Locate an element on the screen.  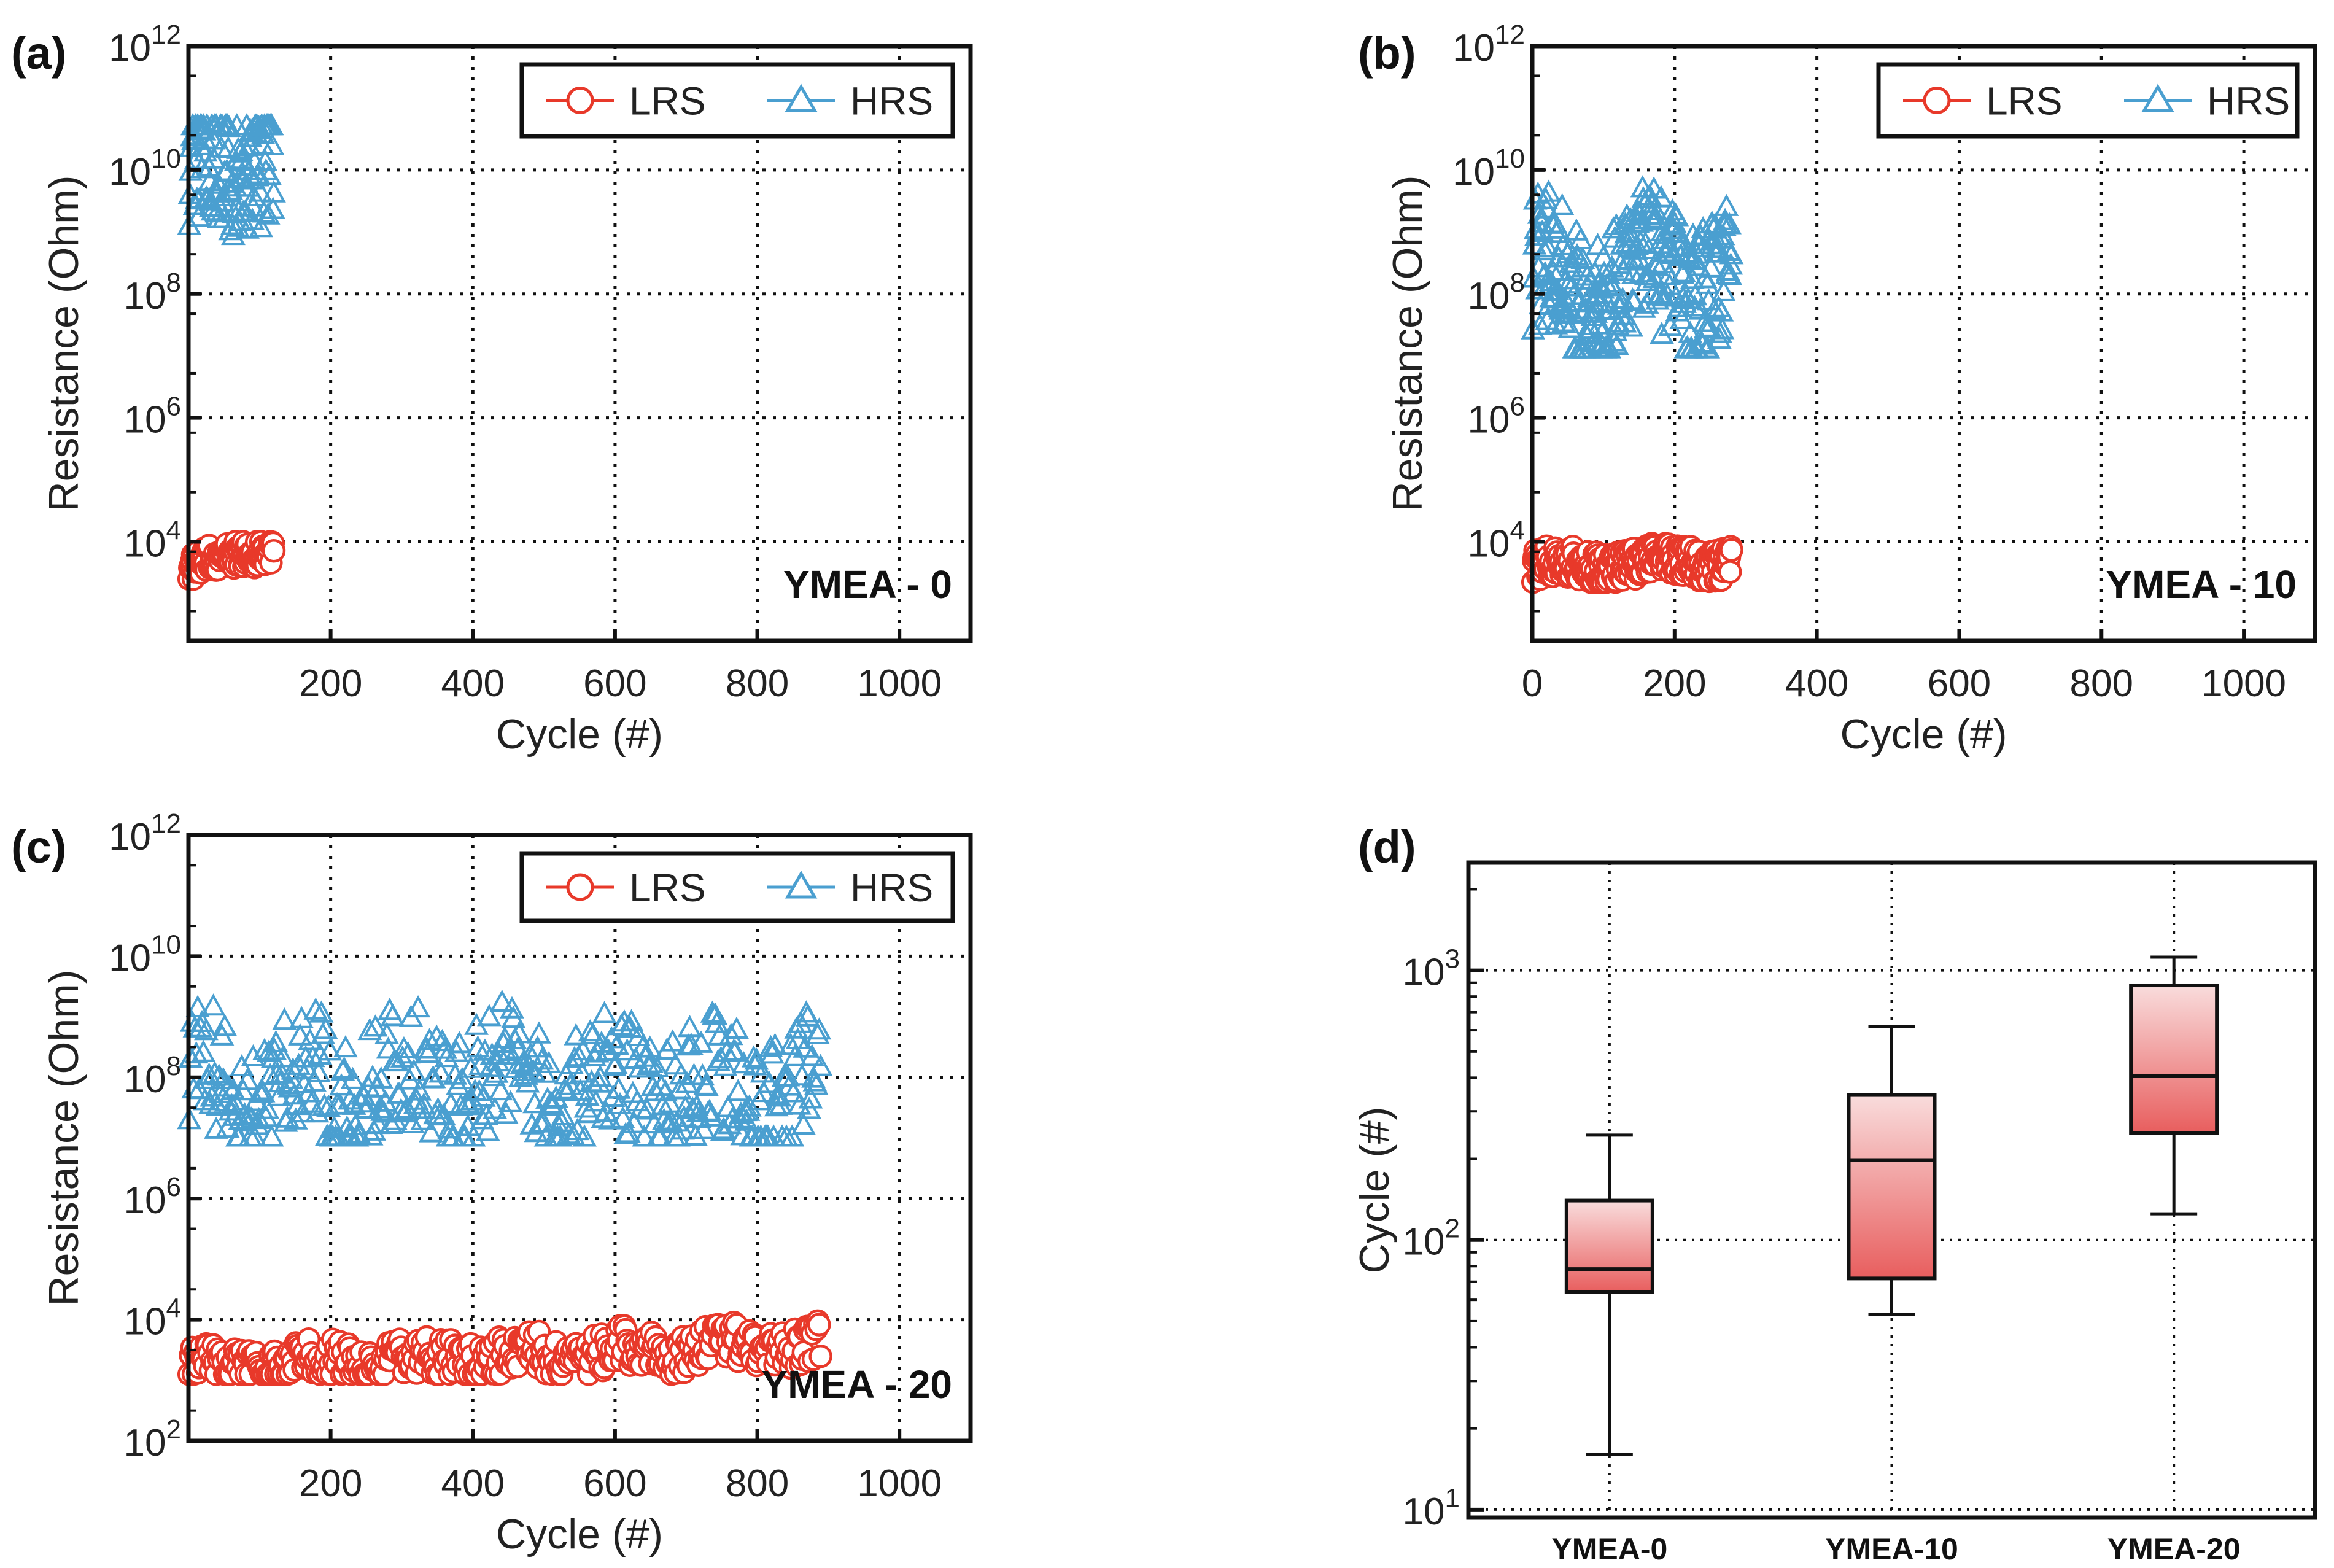
data-points is located at coordinates (1633, 385).